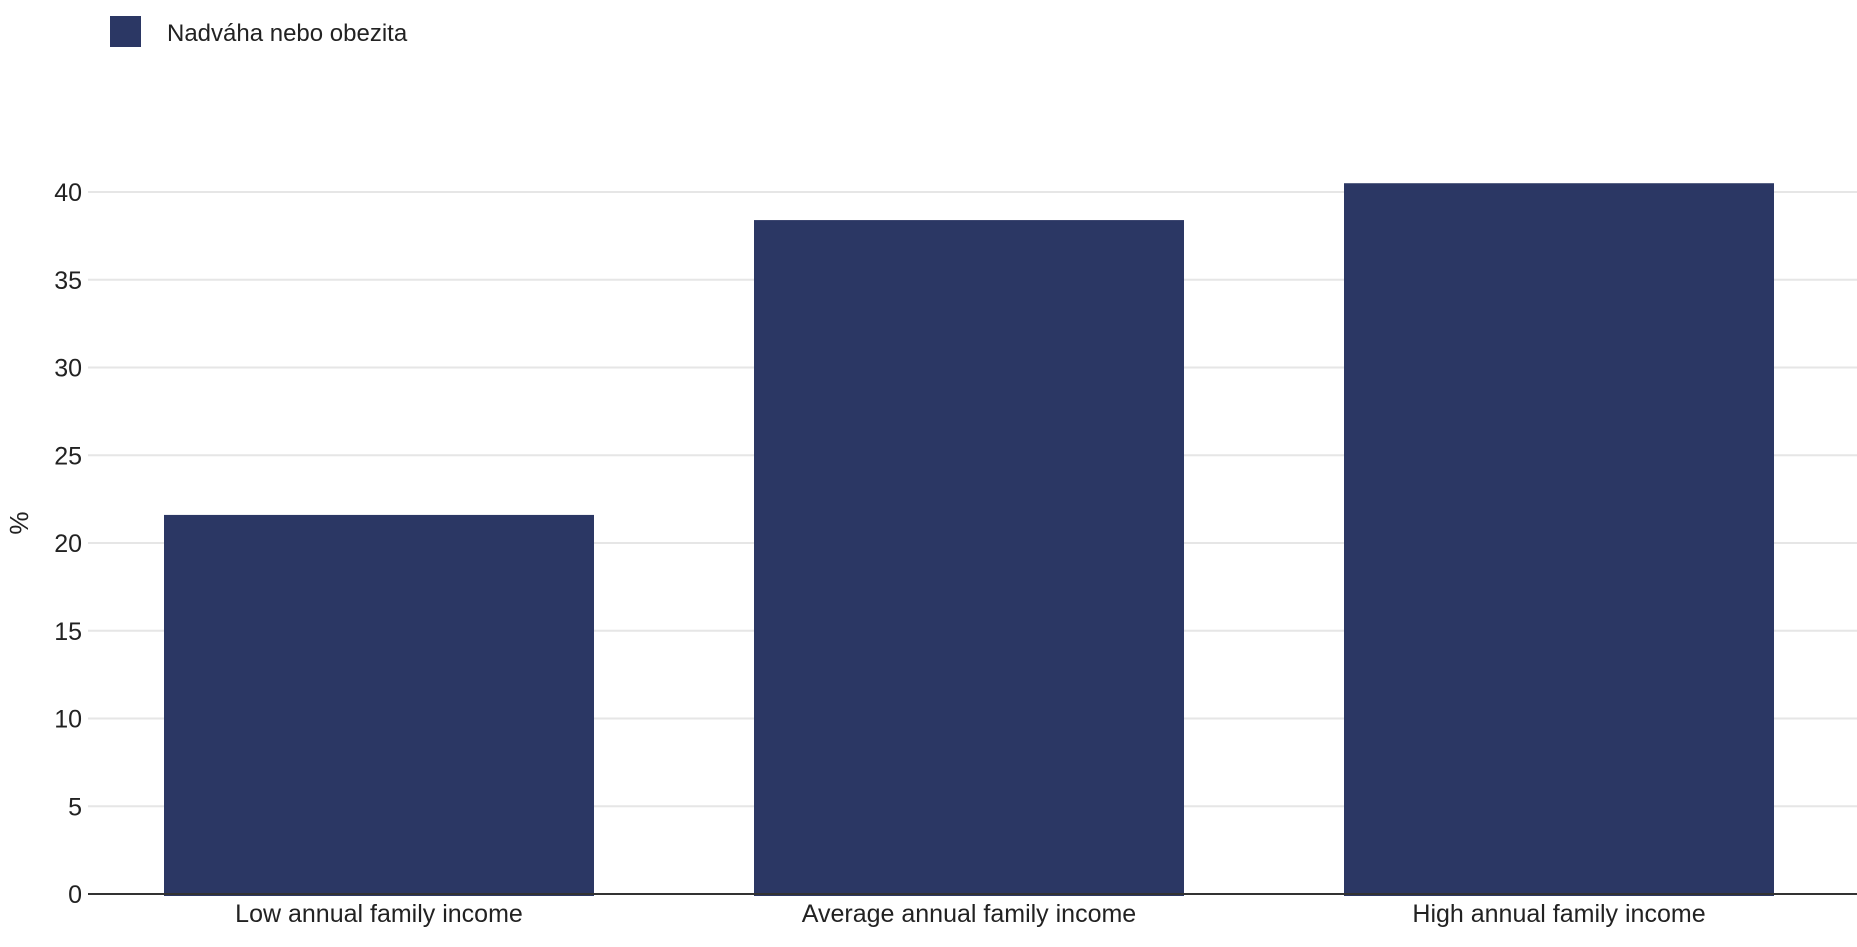  I want to click on y-tick-label: 5, so click(75, 807).